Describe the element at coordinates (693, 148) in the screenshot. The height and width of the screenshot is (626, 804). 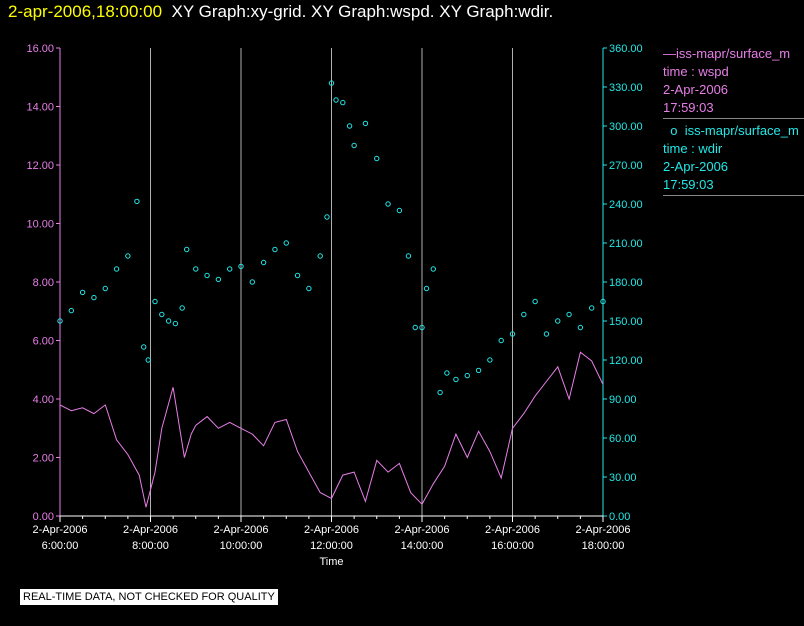
I see `legend-name: time : wdir` at that location.